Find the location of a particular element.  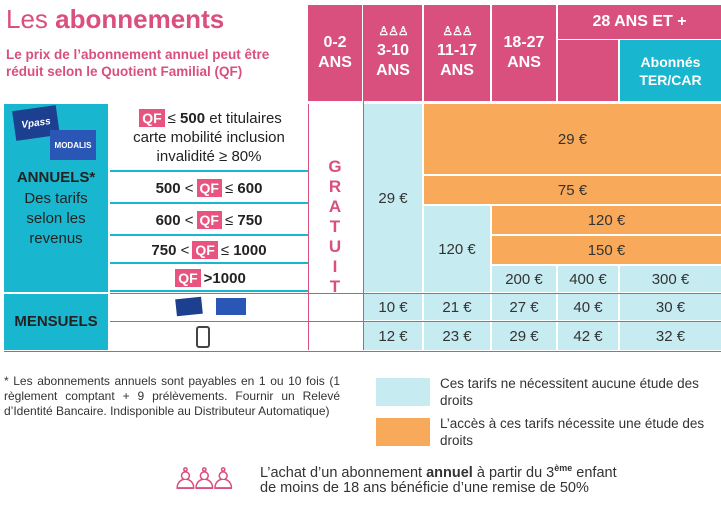

annuels-label: ANNUELS* is located at coordinates (56, 177).